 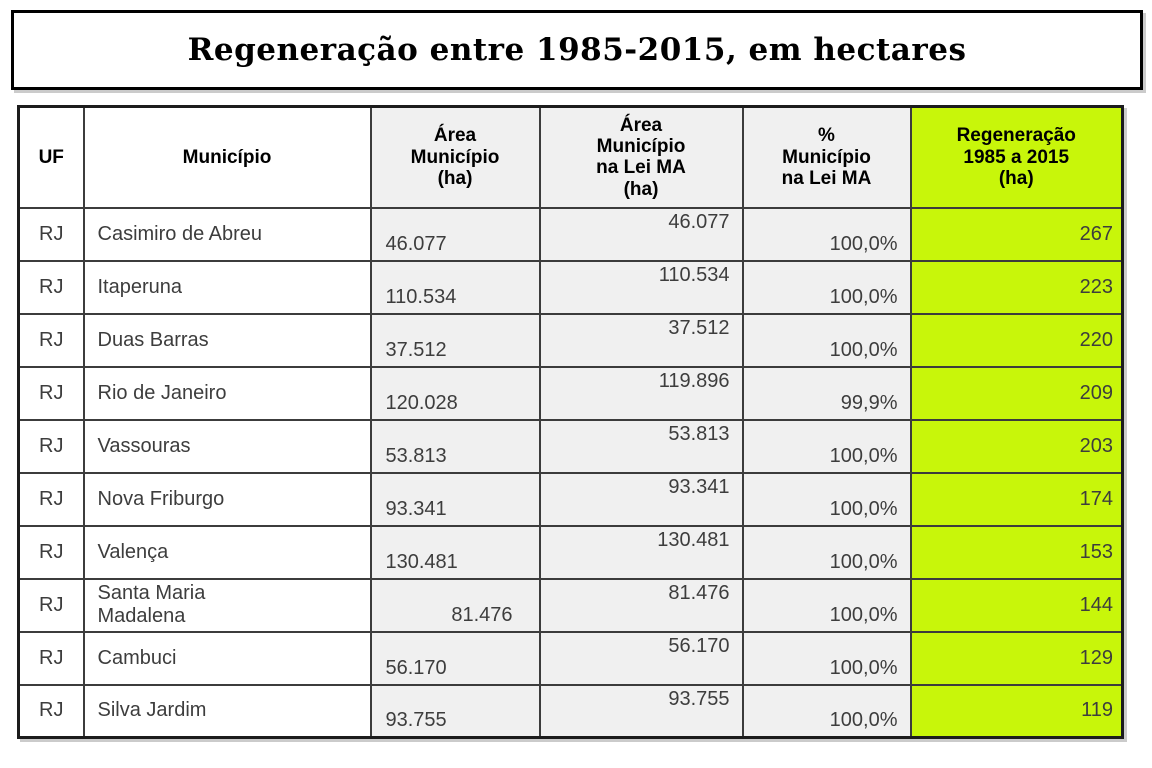 I want to click on cell-regeneracao: 223, so click(x=1016, y=287).